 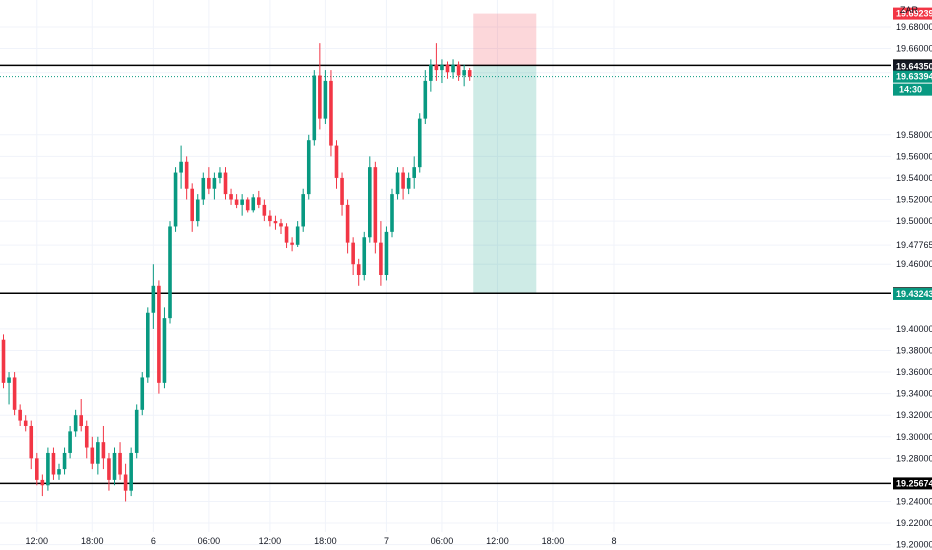 What do you see at coordinates (914, 200) in the screenshot?
I see `price-tick-label: 19.52000` at bounding box center [914, 200].